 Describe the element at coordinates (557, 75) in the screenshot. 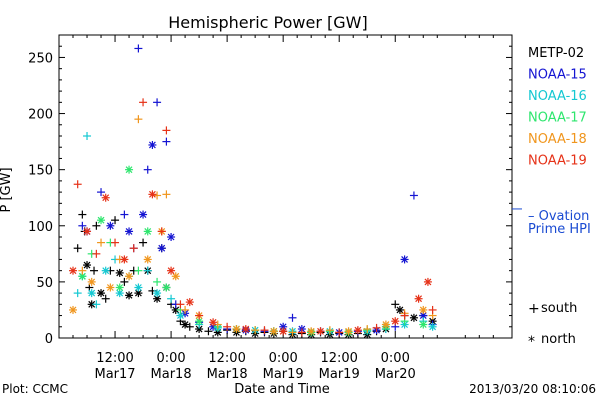

I see `legend-entry: NOAA-15` at that location.